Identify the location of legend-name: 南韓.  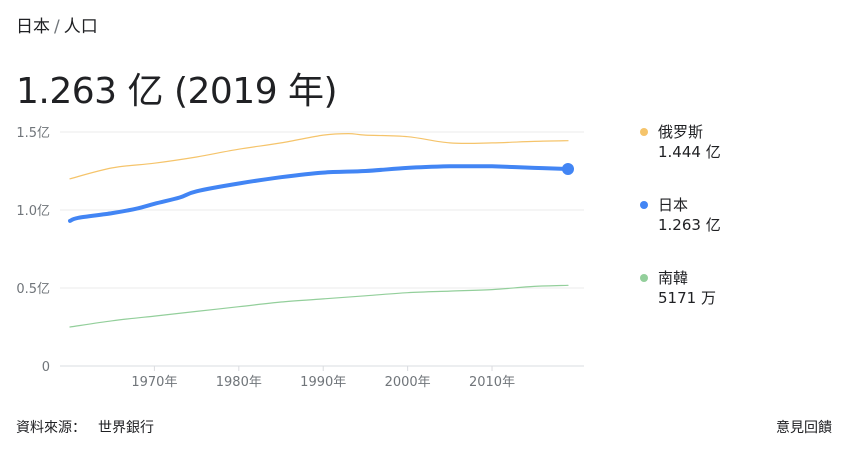
(673, 278).